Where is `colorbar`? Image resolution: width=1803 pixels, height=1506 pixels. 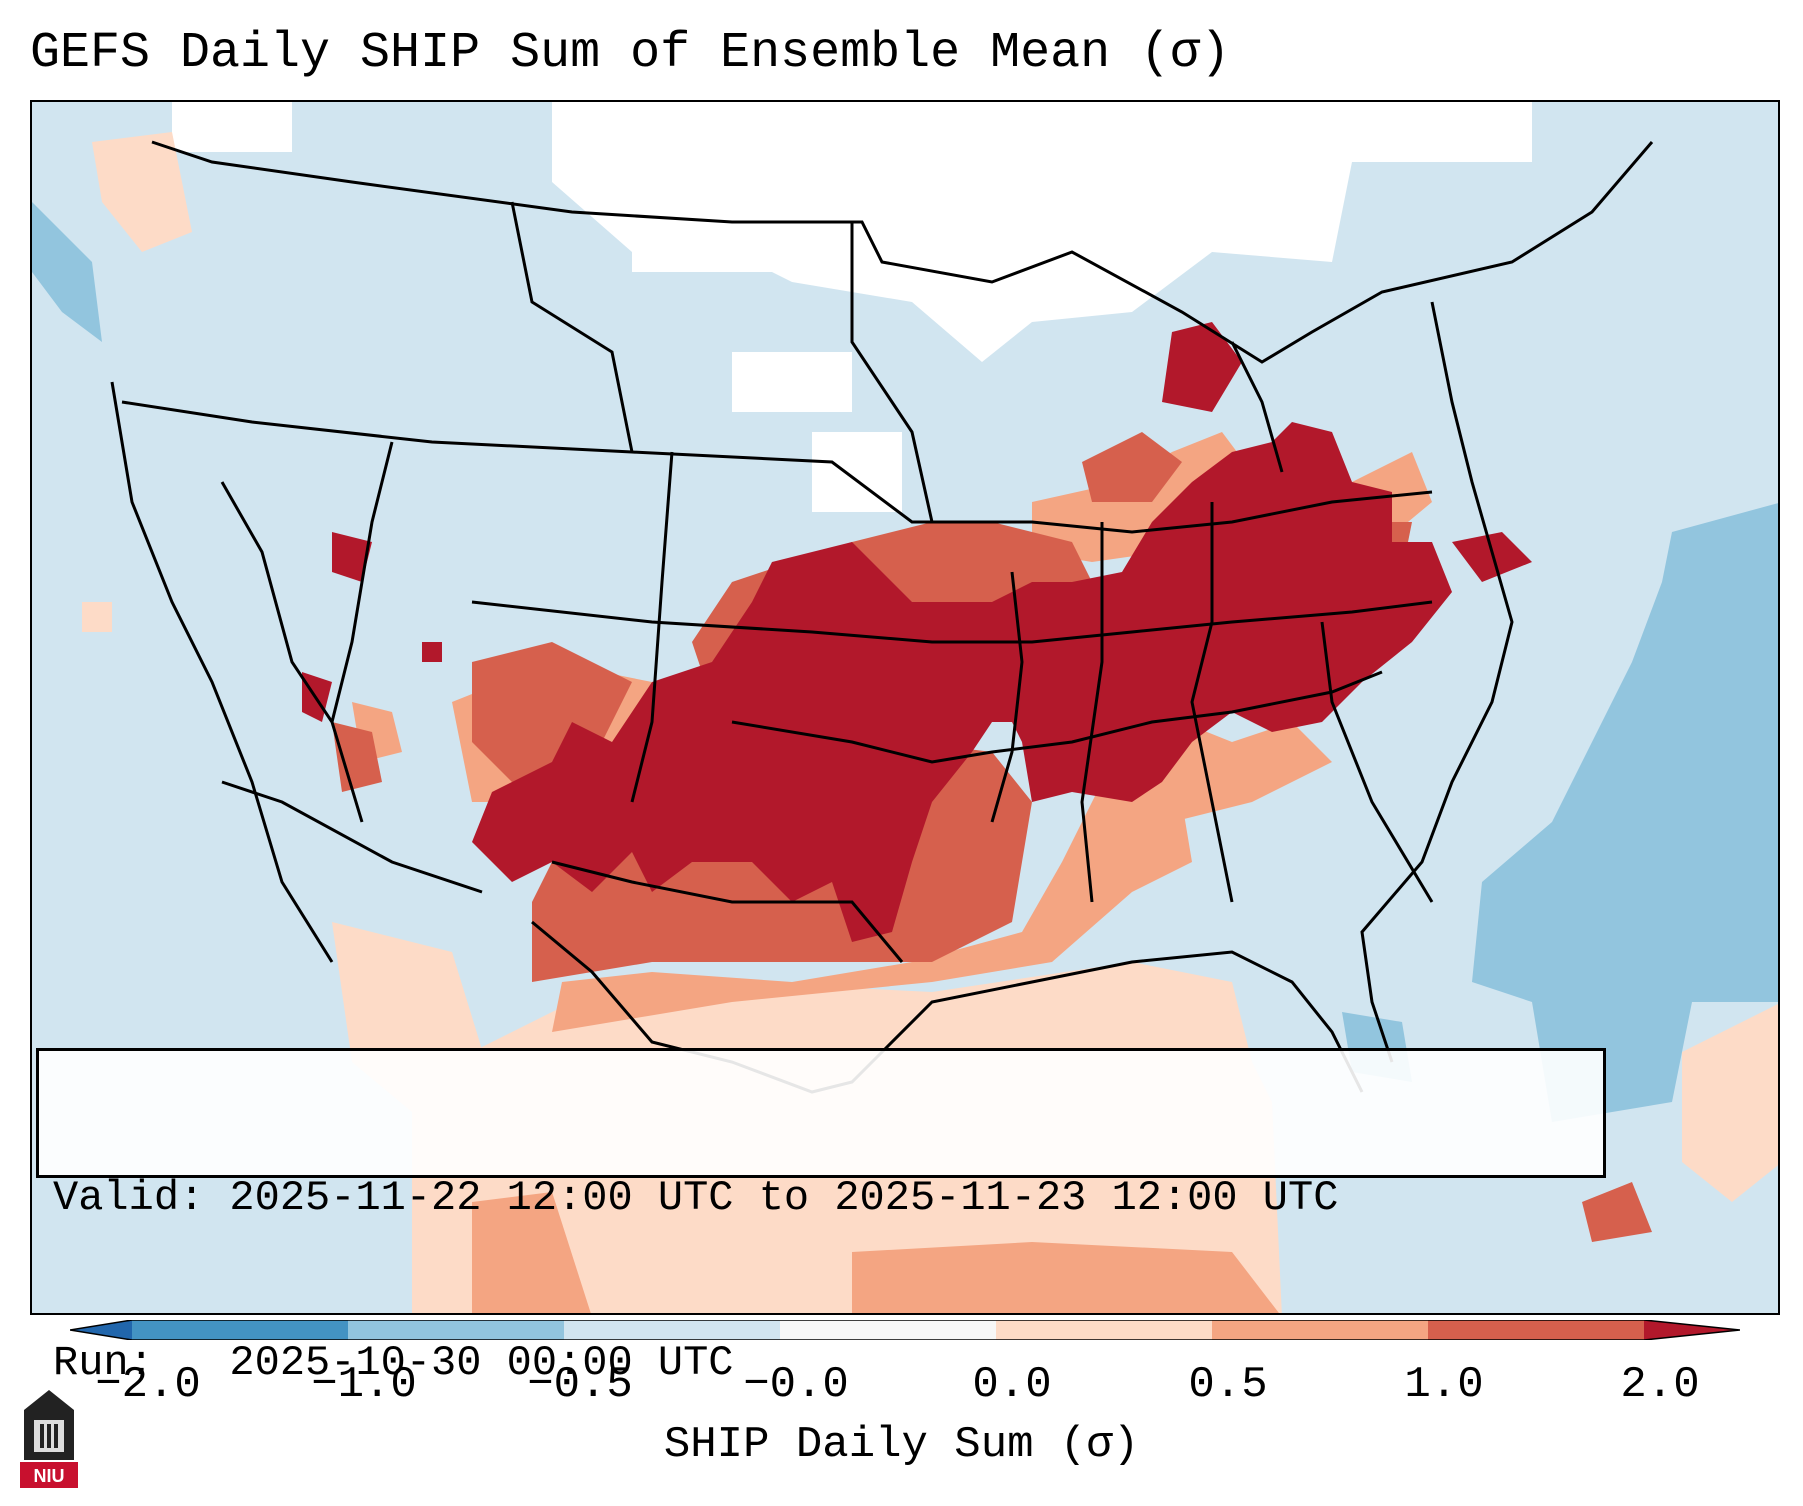 colorbar is located at coordinates (905, 1330).